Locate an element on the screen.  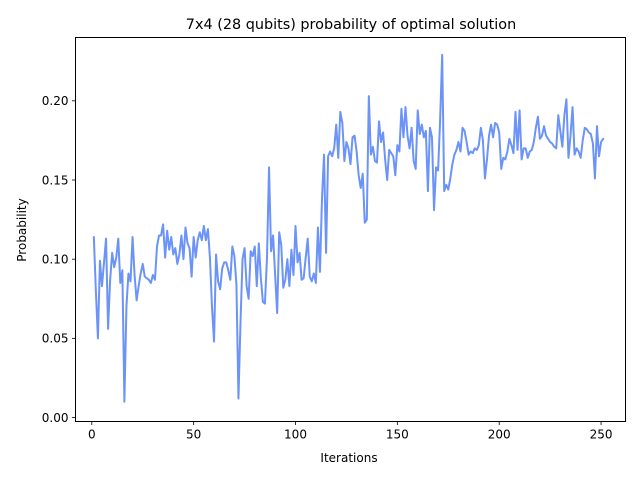
y-tick-label: 0.15 is located at coordinates (55, 180).